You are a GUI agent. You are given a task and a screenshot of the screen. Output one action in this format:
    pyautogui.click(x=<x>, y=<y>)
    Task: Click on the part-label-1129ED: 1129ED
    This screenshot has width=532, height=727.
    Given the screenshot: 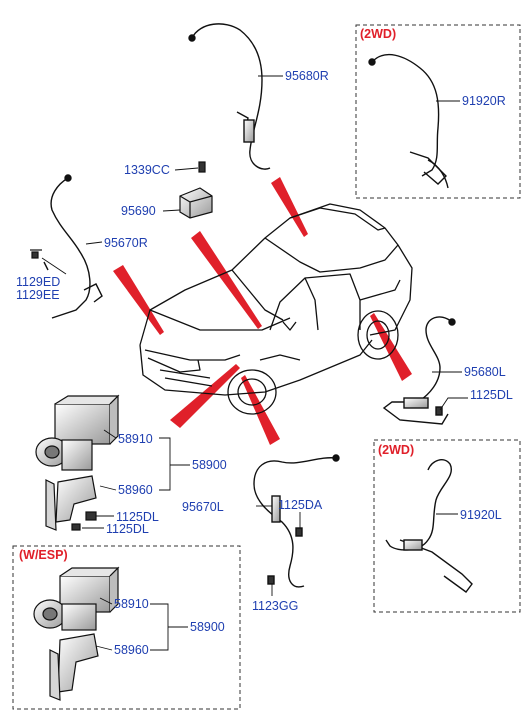 What is the action you would take?
    pyautogui.click(x=38, y=282)
    